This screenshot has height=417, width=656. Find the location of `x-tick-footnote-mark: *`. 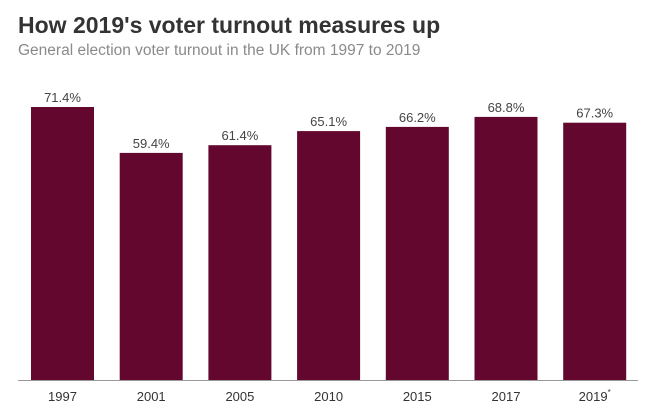

x-tick-footnote-mark: * is located at coordinates (609, 392).